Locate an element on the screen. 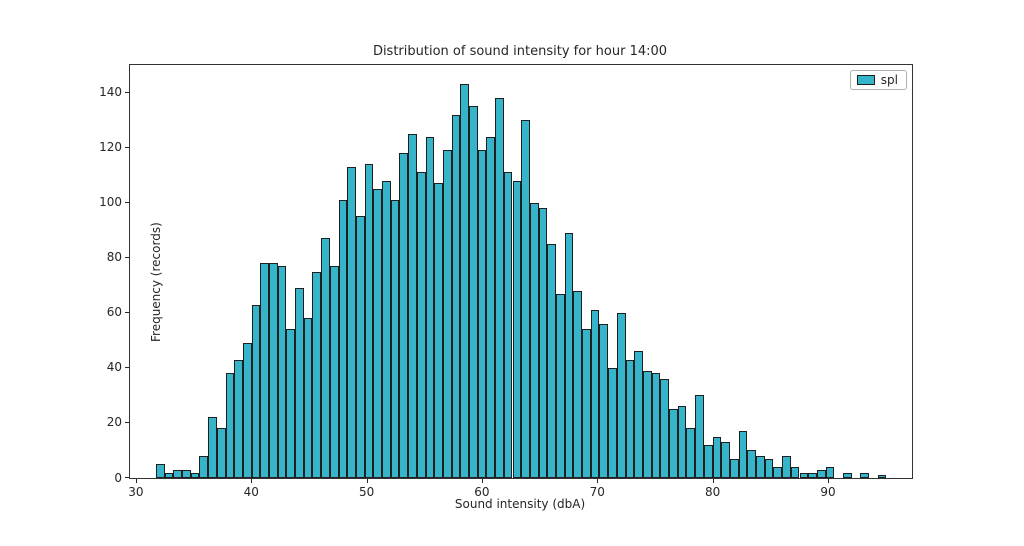 The height and width of the screenshot is (546, 1024). y-tick-label: 0 is located at coordinates (118, 477).